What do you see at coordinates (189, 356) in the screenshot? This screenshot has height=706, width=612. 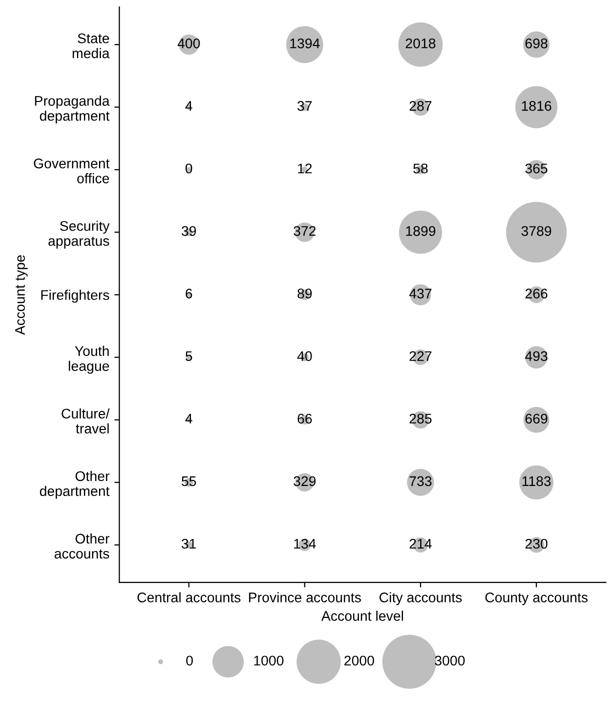 I see `data-label: 5` at bounding box center [189, 356].